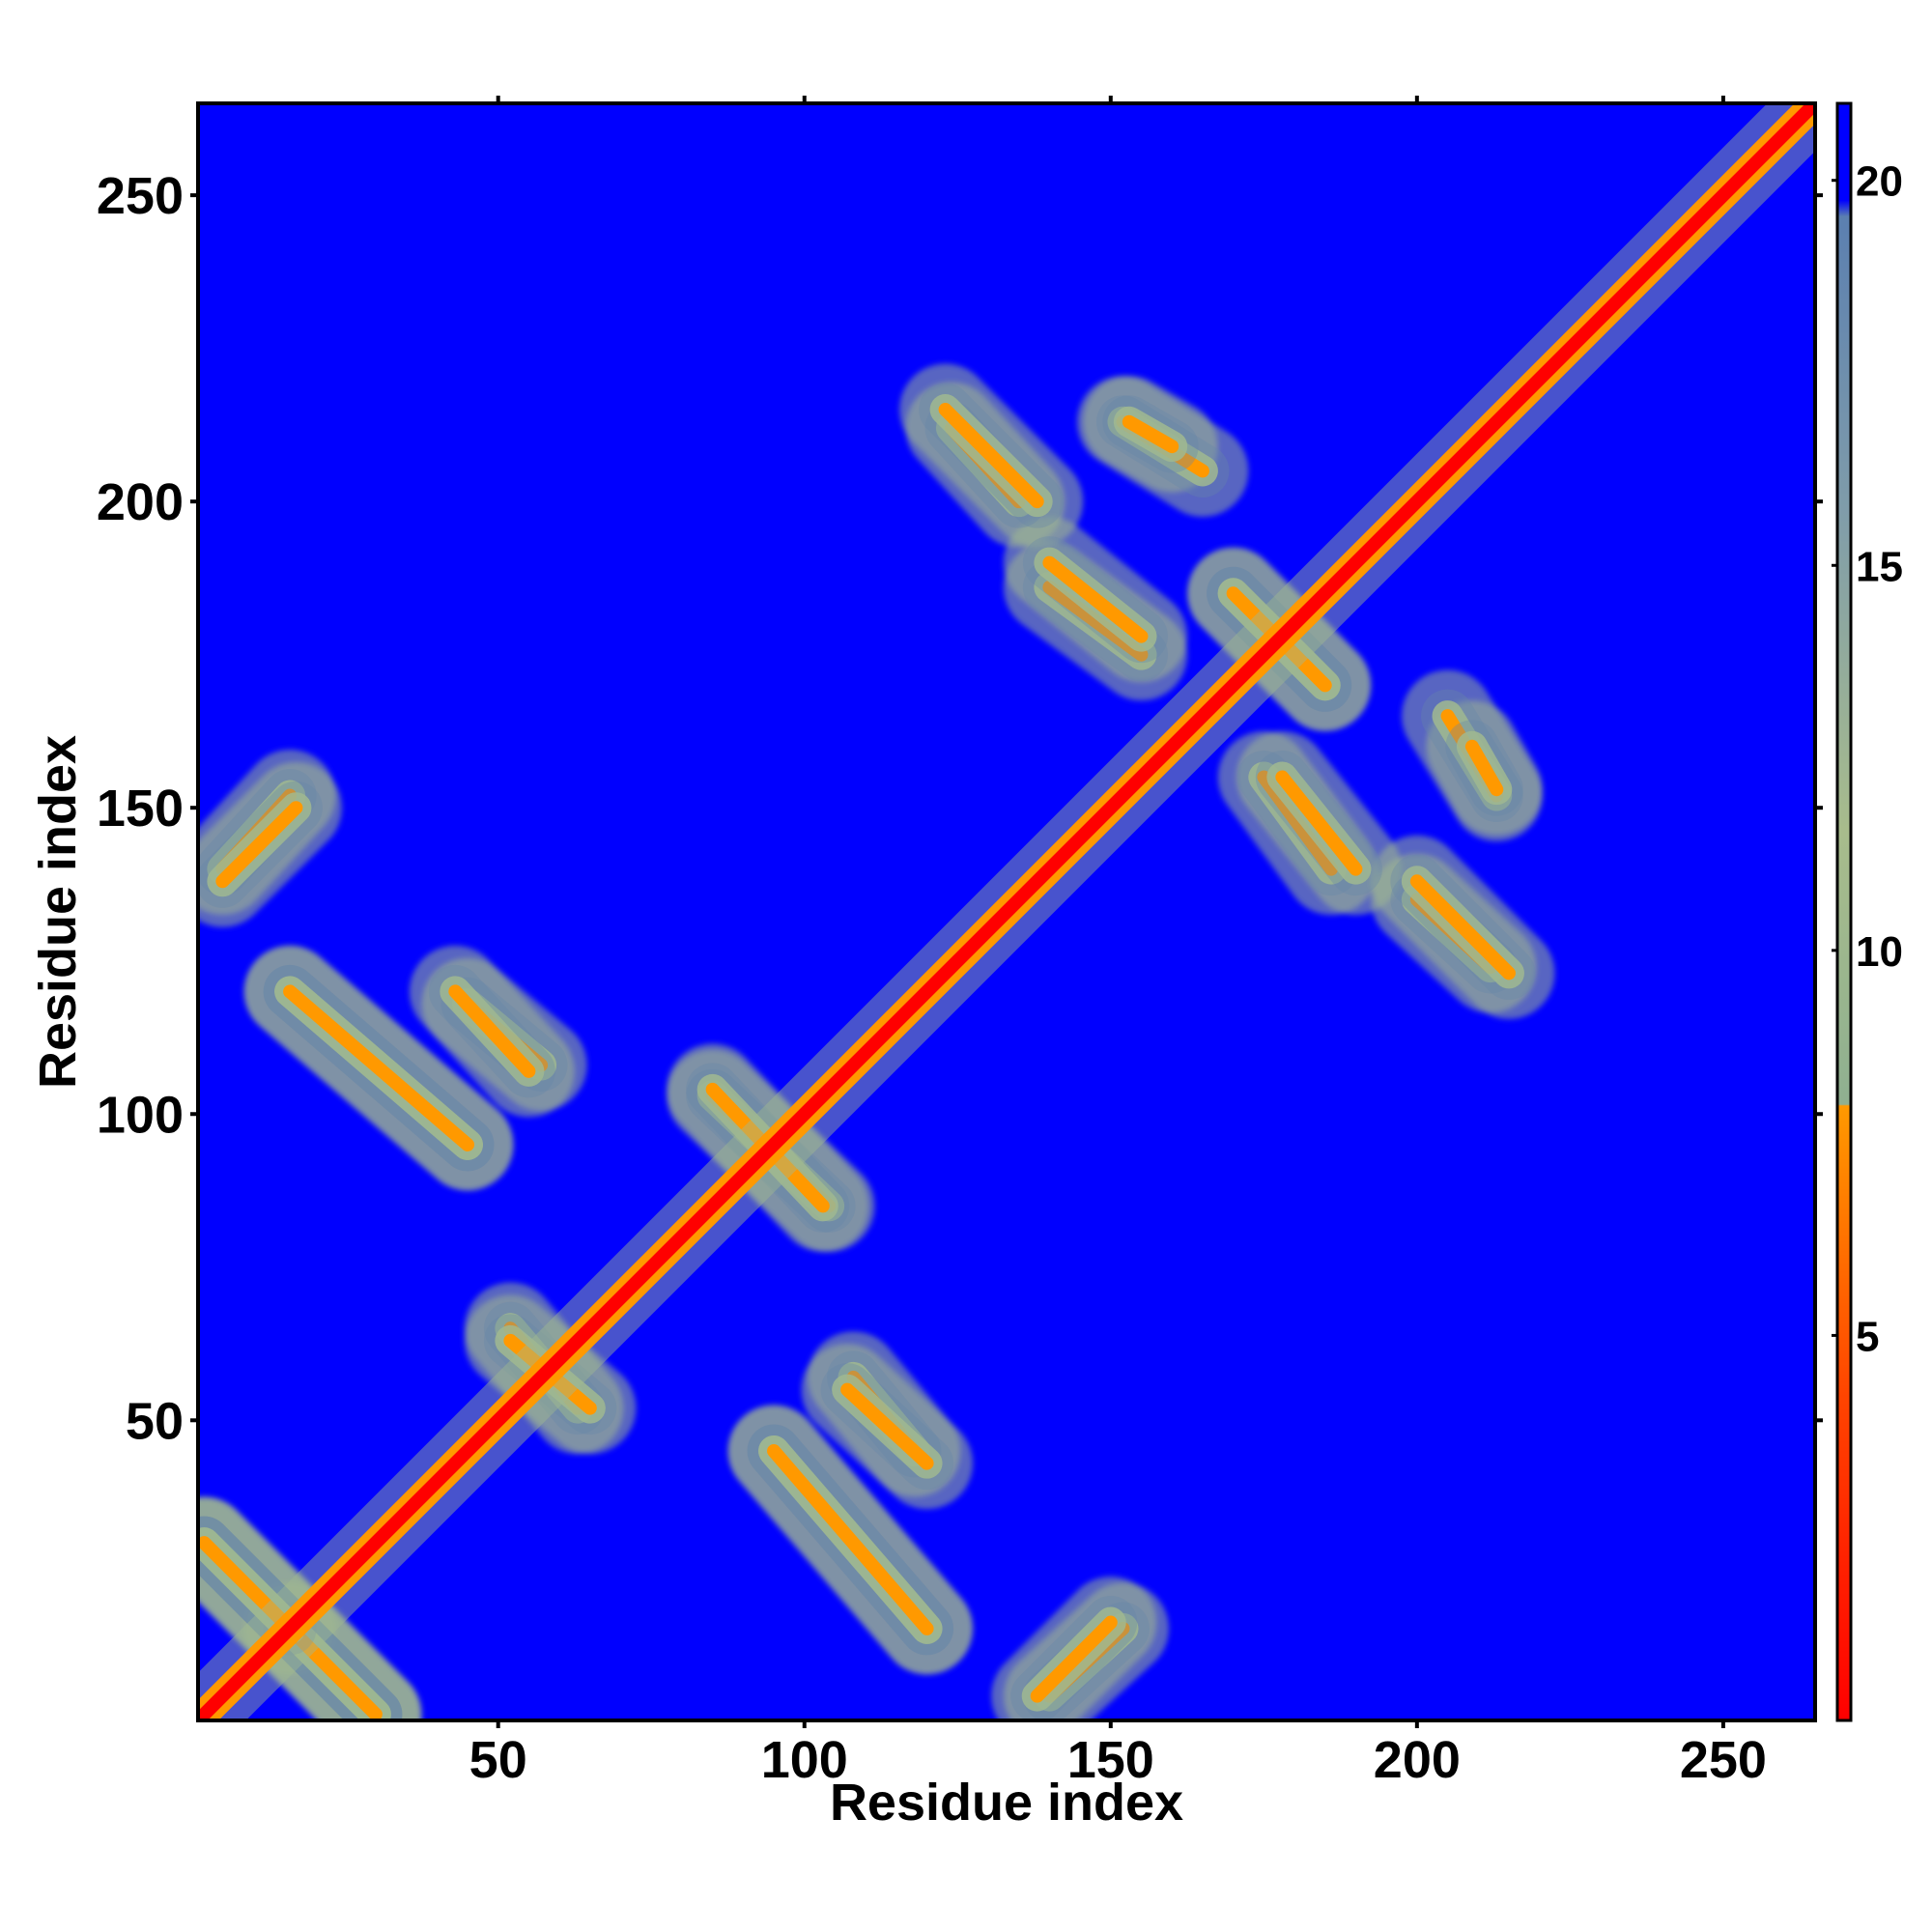 This screenshot has height=1932, width=1932. What do you see at coordinates (1867, 1336) in the screenshot?
I see `colorbar-tick-label: 5` at bounding box center [1867, 1336].